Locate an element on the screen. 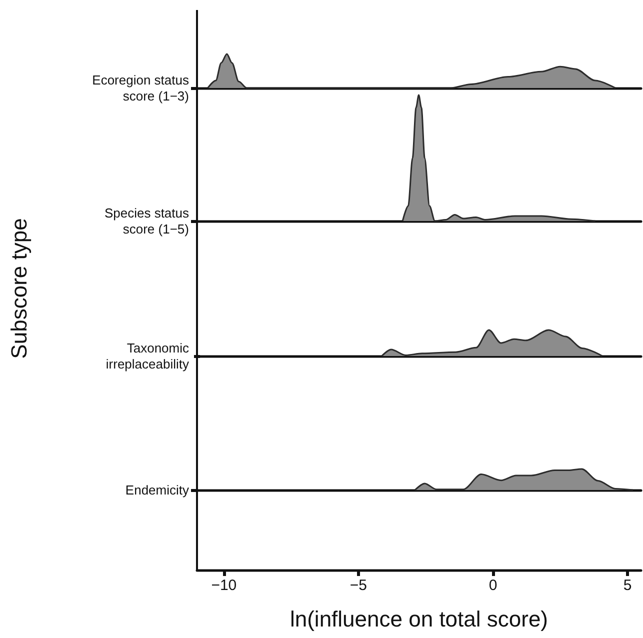  text: Taxonomic irreplaceability is located at coordinates (148, 356).